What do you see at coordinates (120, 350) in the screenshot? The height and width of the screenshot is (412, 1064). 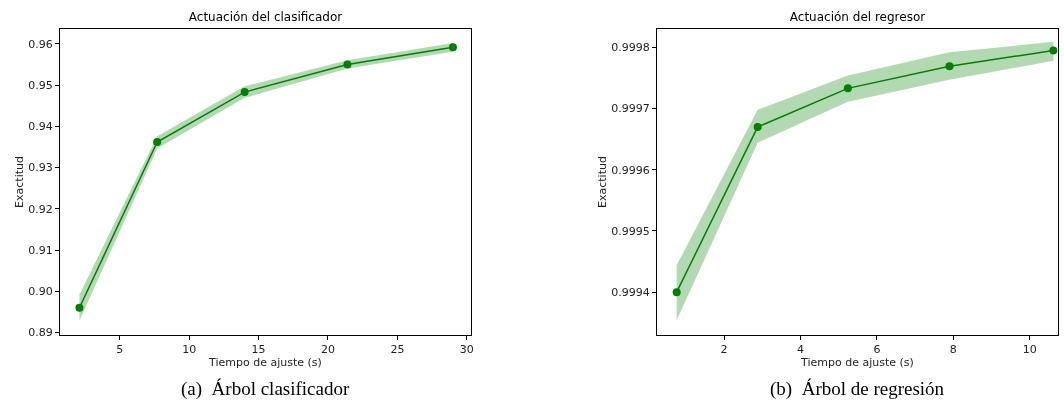 I see `x-tick-label: 5` at bounding box center [120, 350].